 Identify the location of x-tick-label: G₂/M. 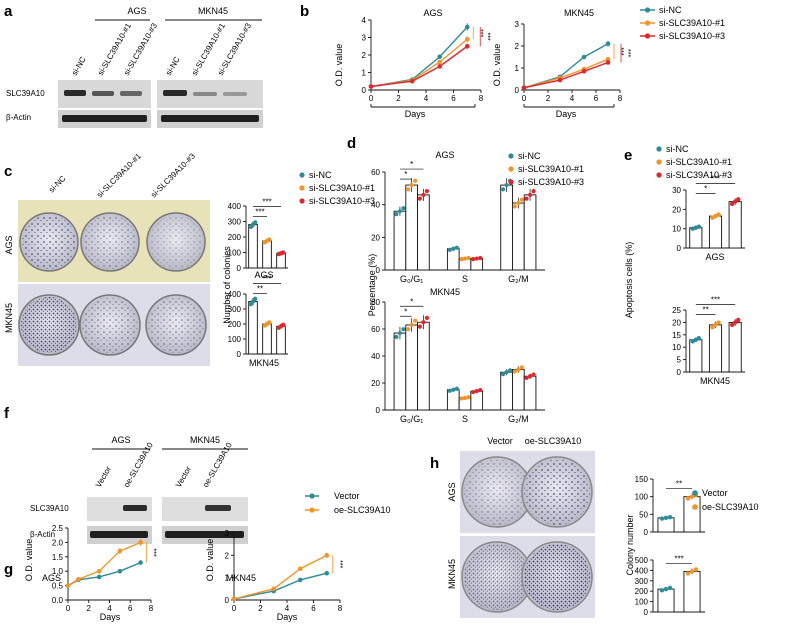
(518, 279).